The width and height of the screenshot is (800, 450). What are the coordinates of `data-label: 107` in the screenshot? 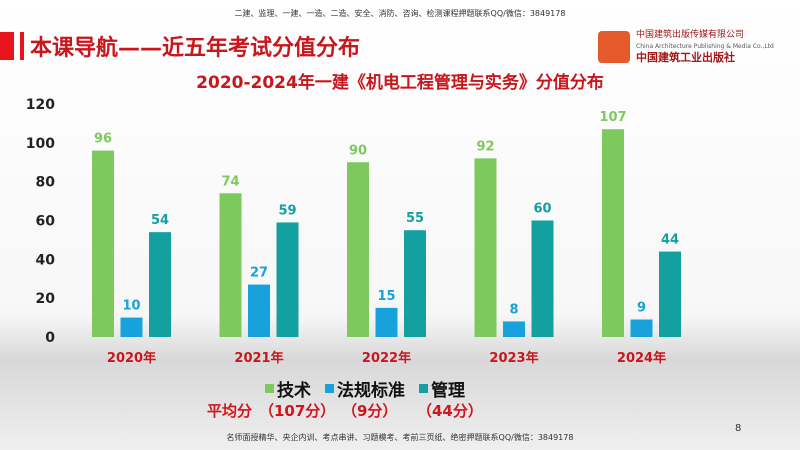 It's located at (612, 117).